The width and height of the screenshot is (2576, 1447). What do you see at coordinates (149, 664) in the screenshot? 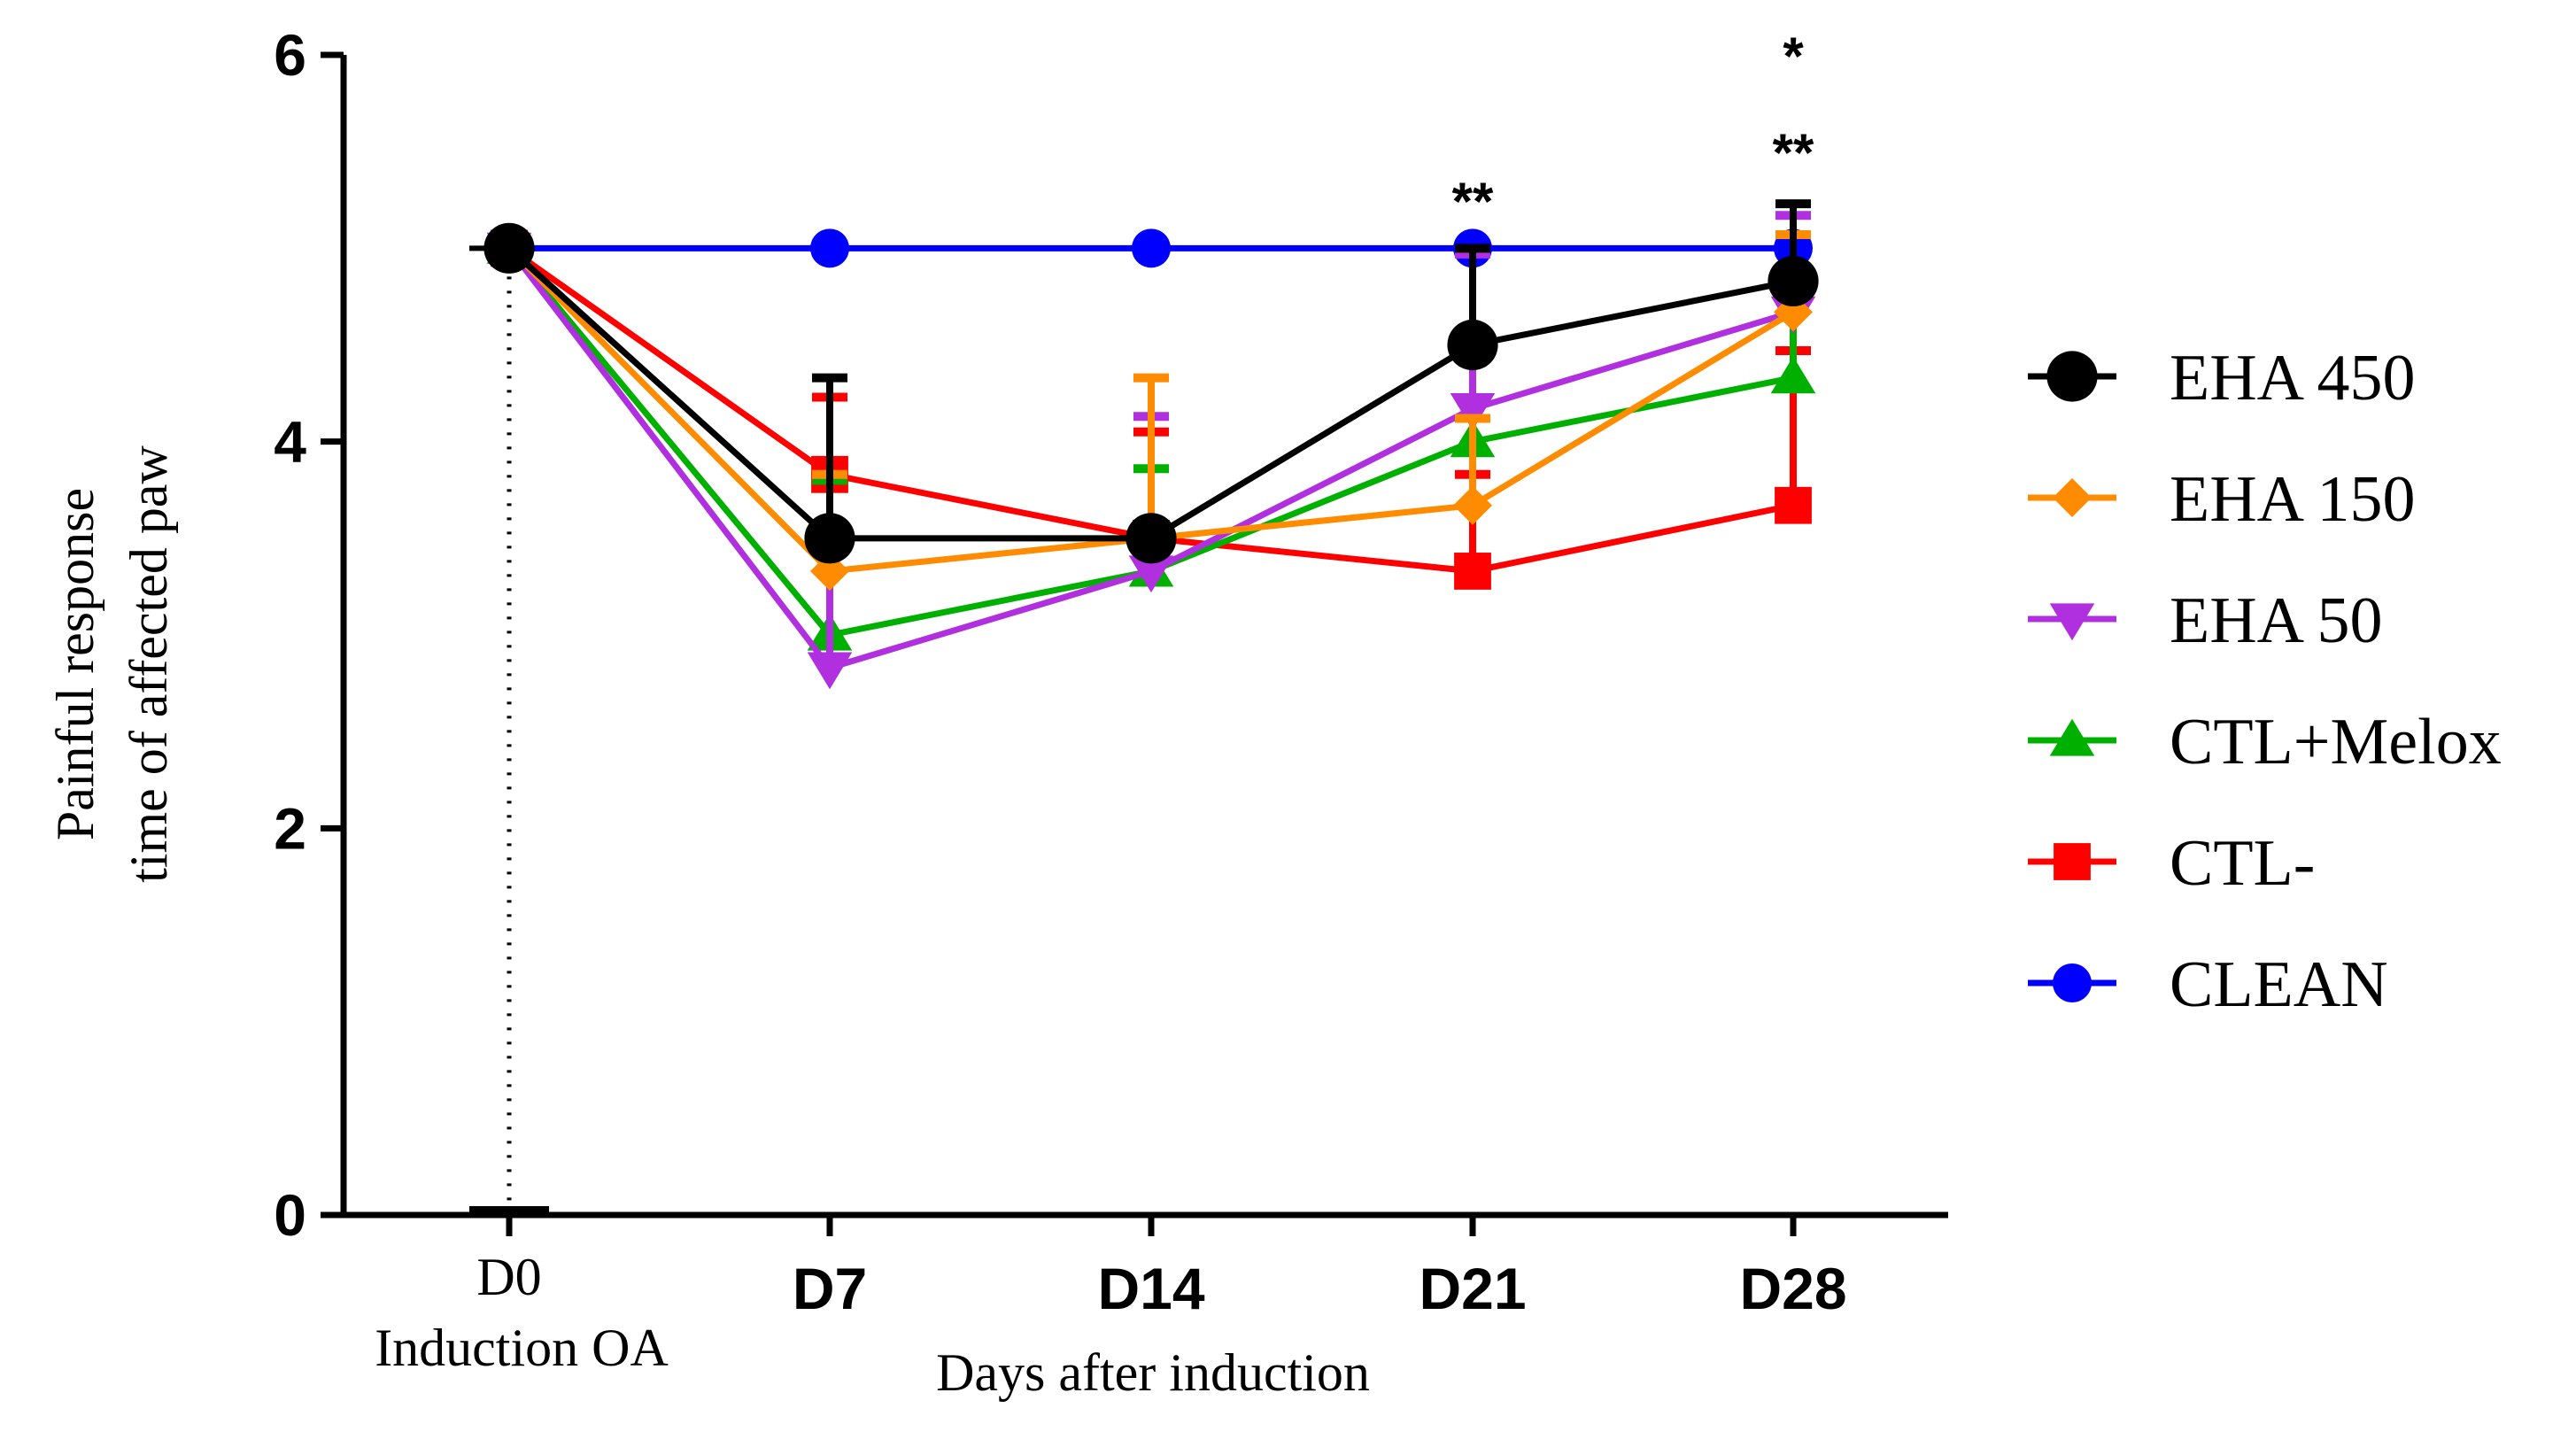
I see `y-axis-title-line-2: time of affected paw` at bounding box center [149, 664].